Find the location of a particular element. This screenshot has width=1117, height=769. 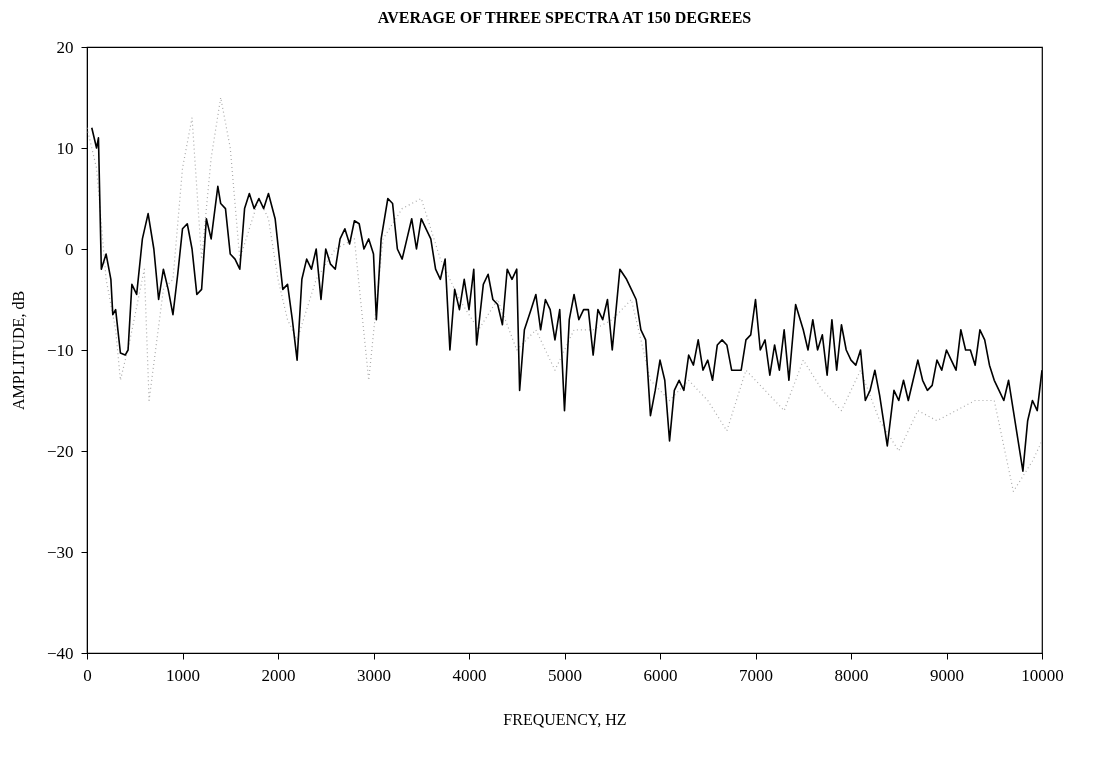

y-tick-label: 0 is located at coordinates (69, 249).